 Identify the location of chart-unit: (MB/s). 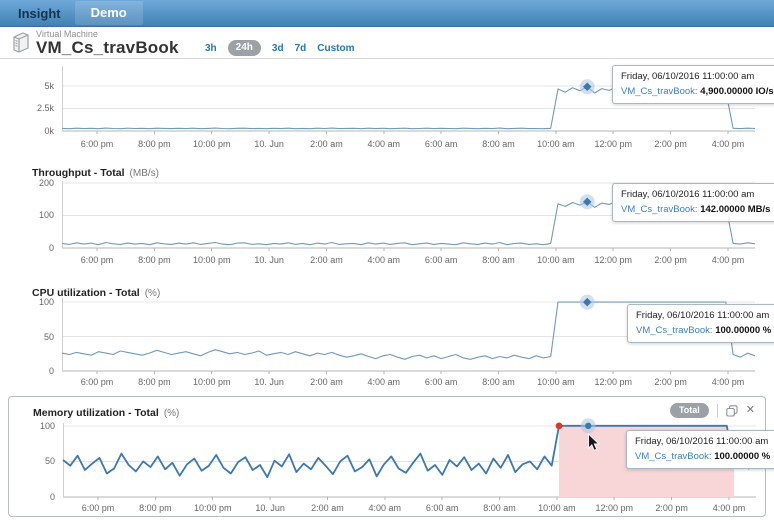
(144, 173).